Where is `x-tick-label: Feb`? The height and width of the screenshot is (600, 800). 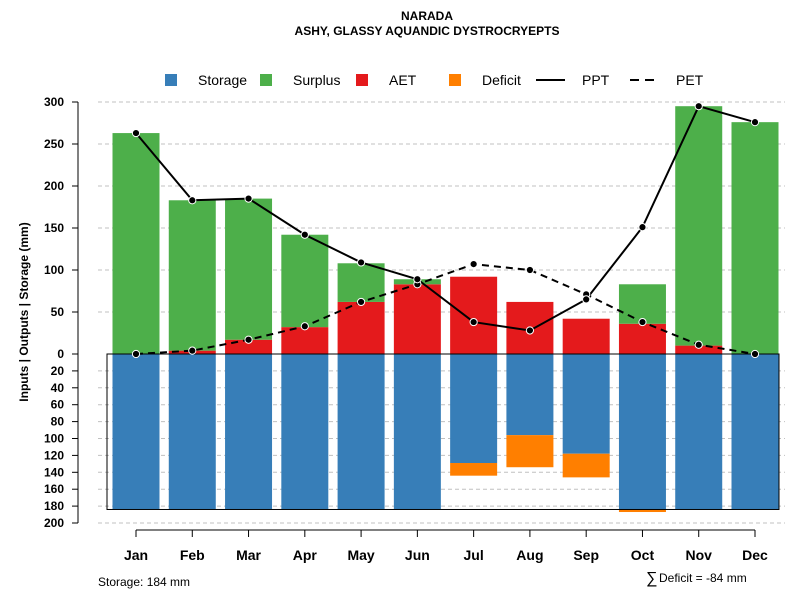 x-tick-label: Feb is located at coordinates (192, 555).